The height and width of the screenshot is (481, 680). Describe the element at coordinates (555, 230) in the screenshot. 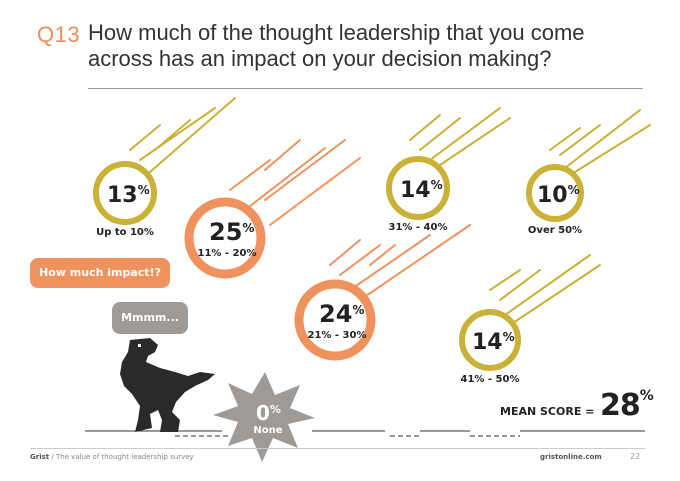

I see `bubble-category: Over 50%` at that location.